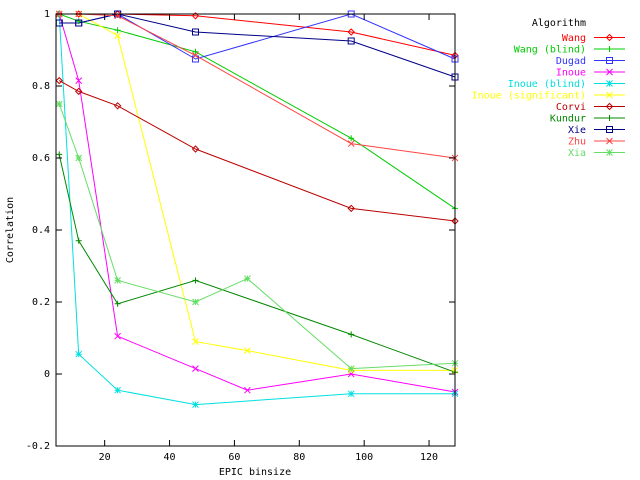 The height and width of the screenshot is (480, 640). What do you see at coordinates (571, 61) in the screenshot?
I see `legend-label-dugad: Dugad` at bounding box center [571, 61].